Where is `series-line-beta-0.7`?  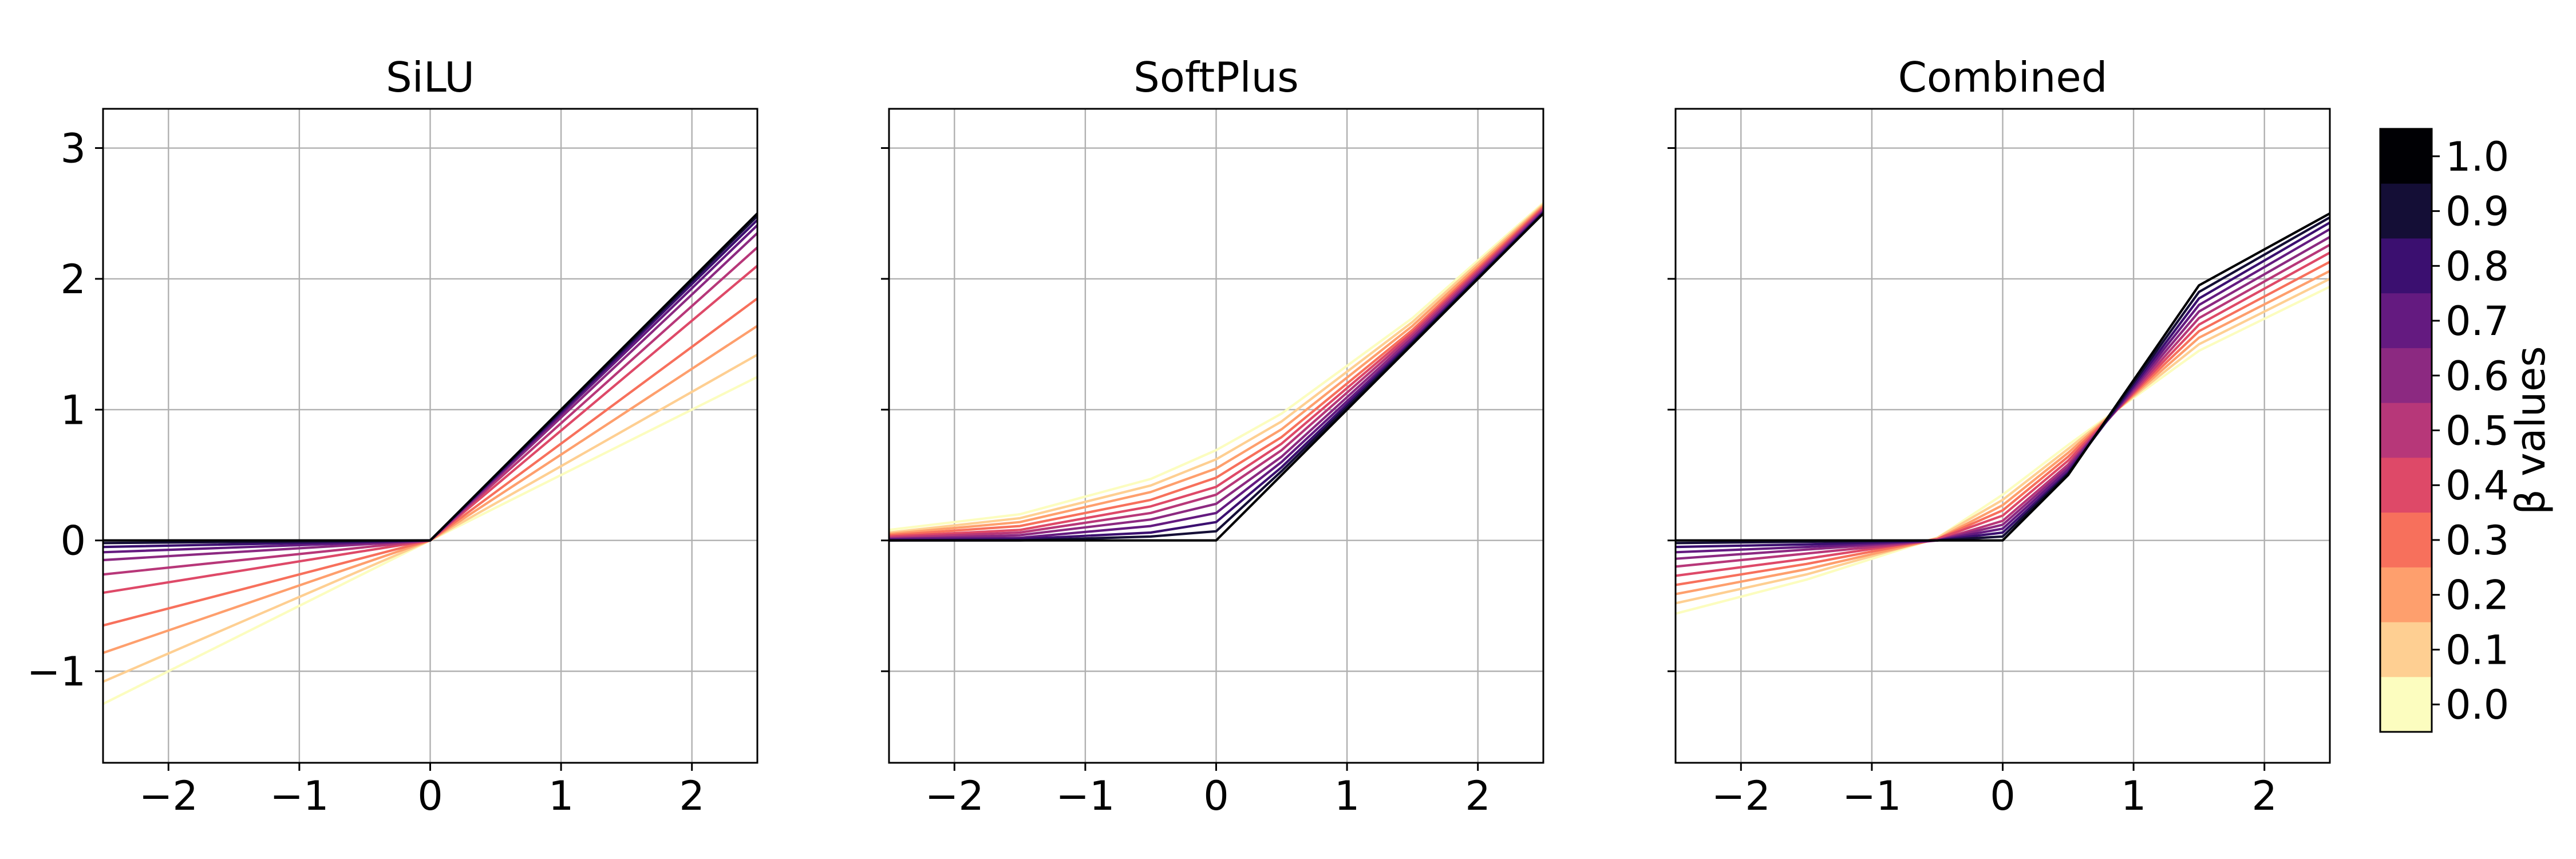
series-line-beta-0.7 is located at coordinates (2003, 391).